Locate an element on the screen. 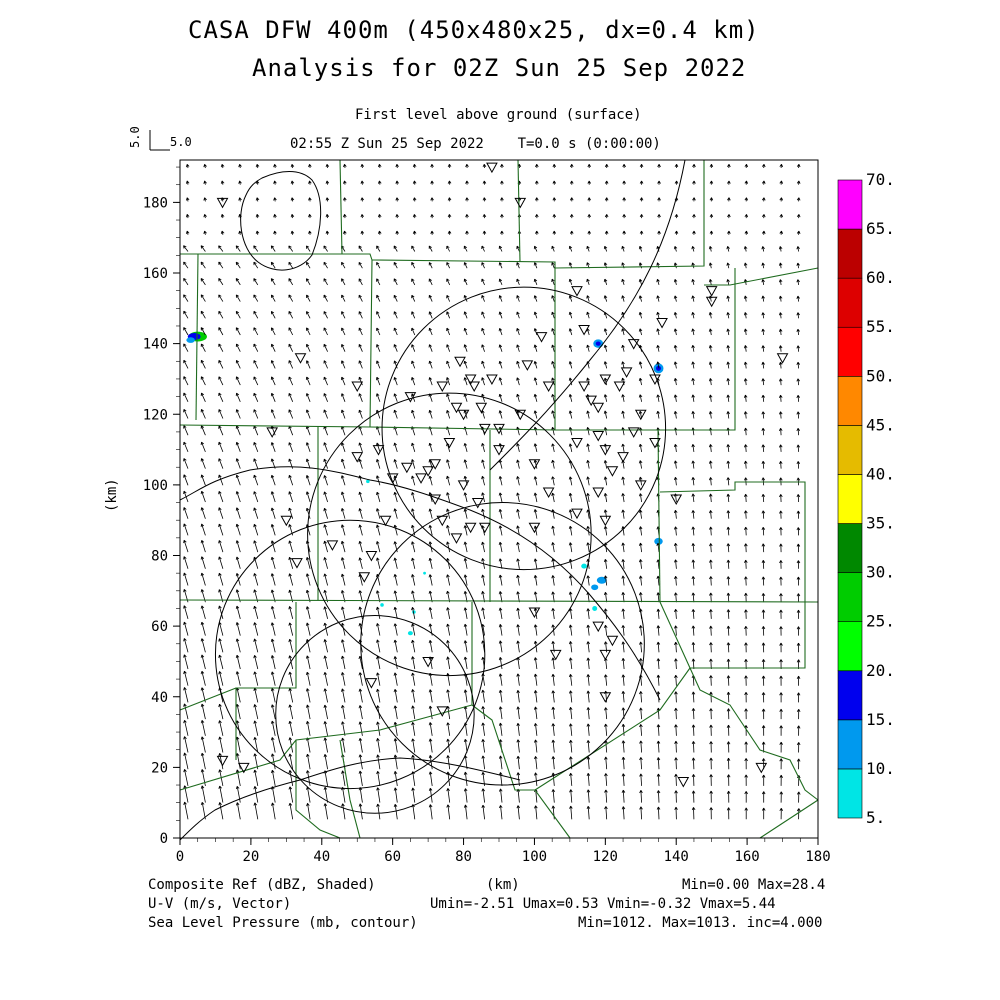  colorbar-label: 35. is located at coordinates (880, 523).